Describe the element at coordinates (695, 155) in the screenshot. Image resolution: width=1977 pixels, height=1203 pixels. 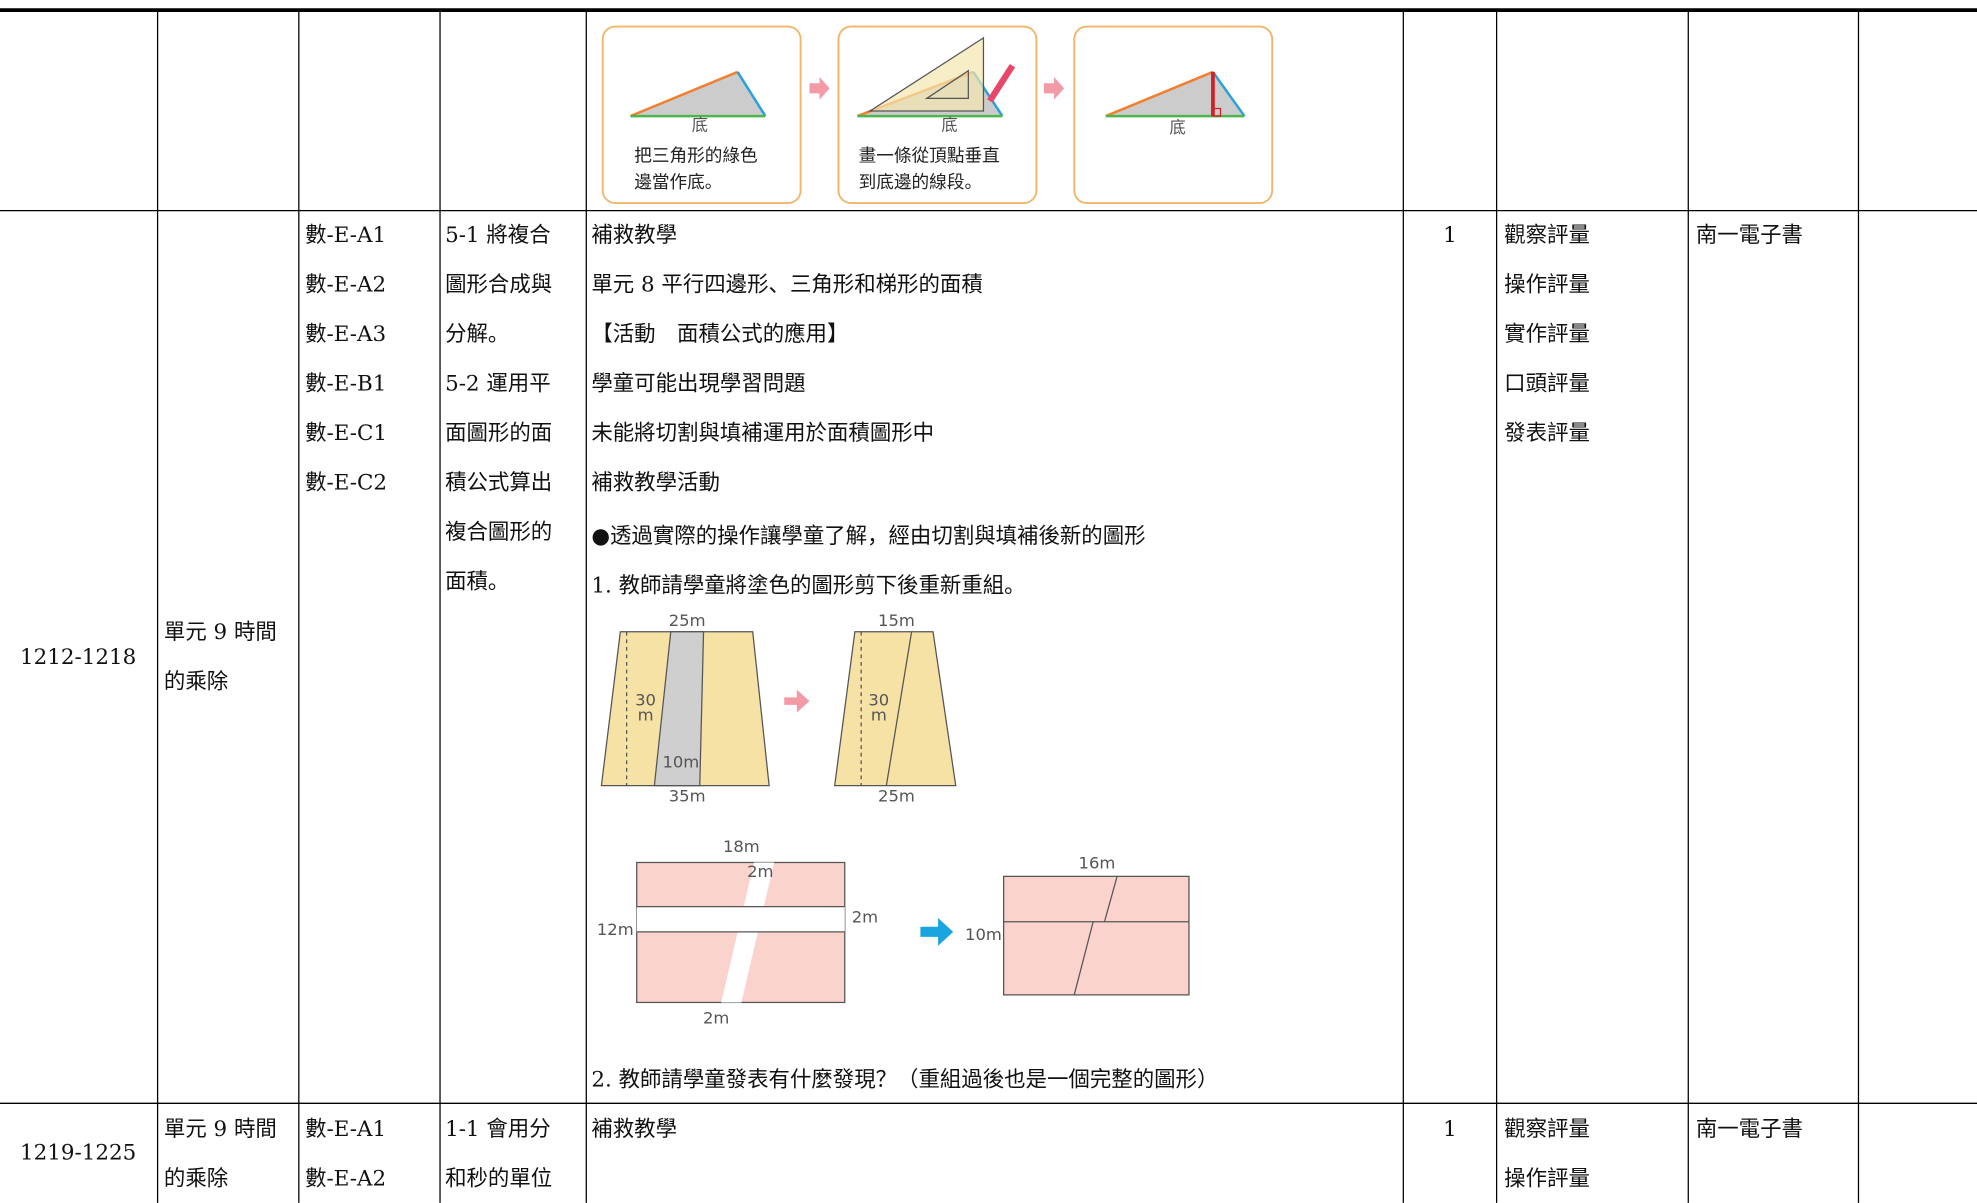
I see `figure-caption: 把三角形的綠色` at that location.